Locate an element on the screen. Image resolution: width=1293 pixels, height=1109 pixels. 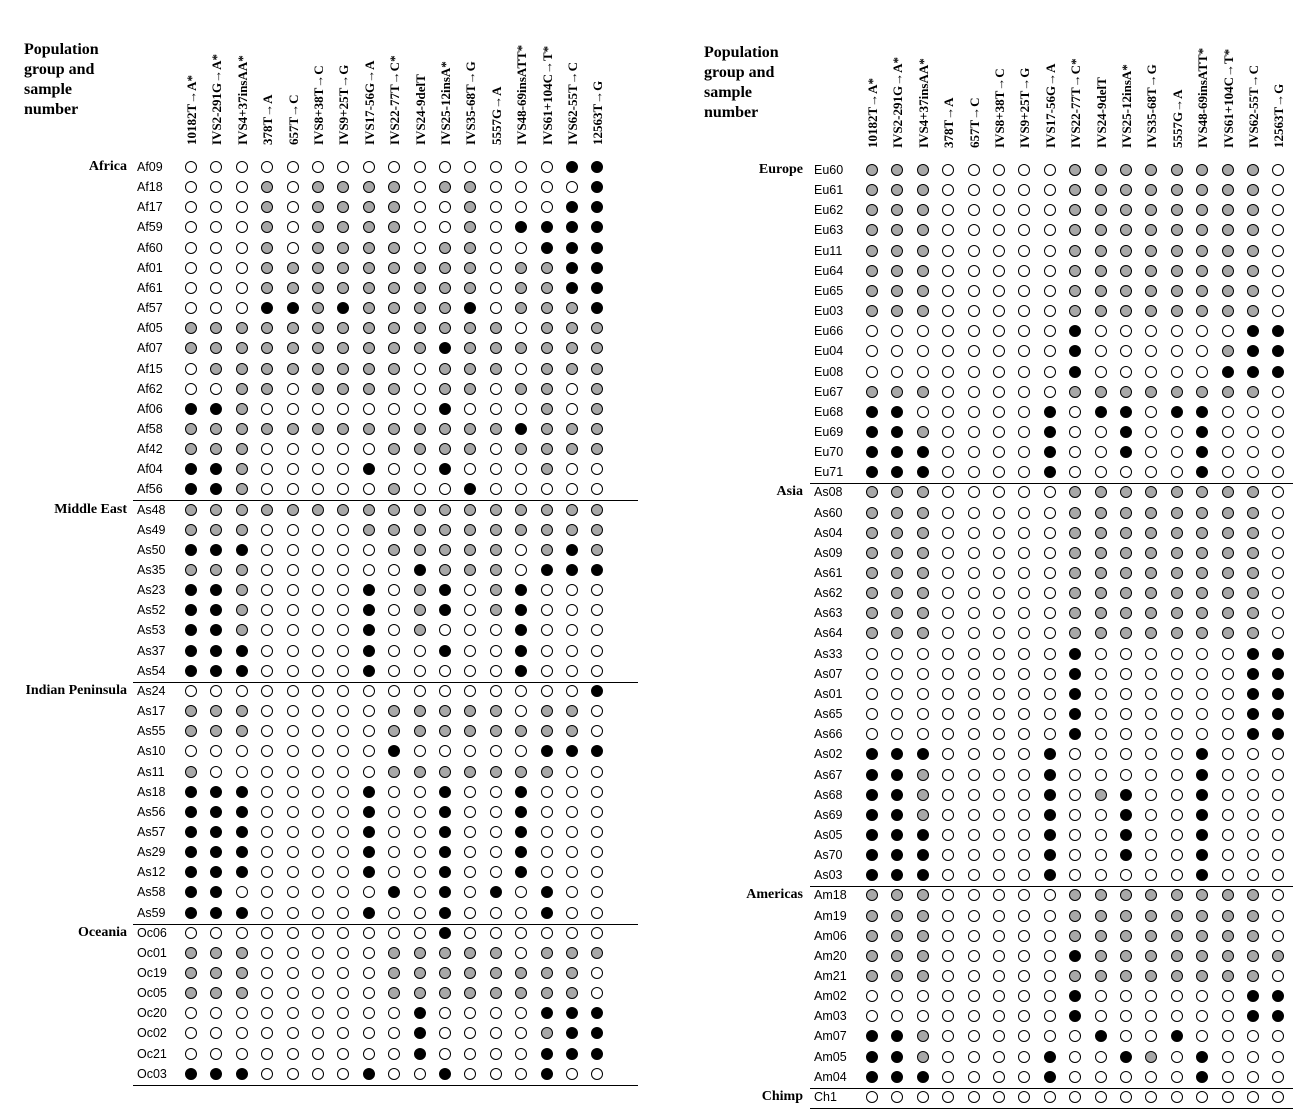
marker-label: IVS17-56G→A is located at coordinates (1050, 105).